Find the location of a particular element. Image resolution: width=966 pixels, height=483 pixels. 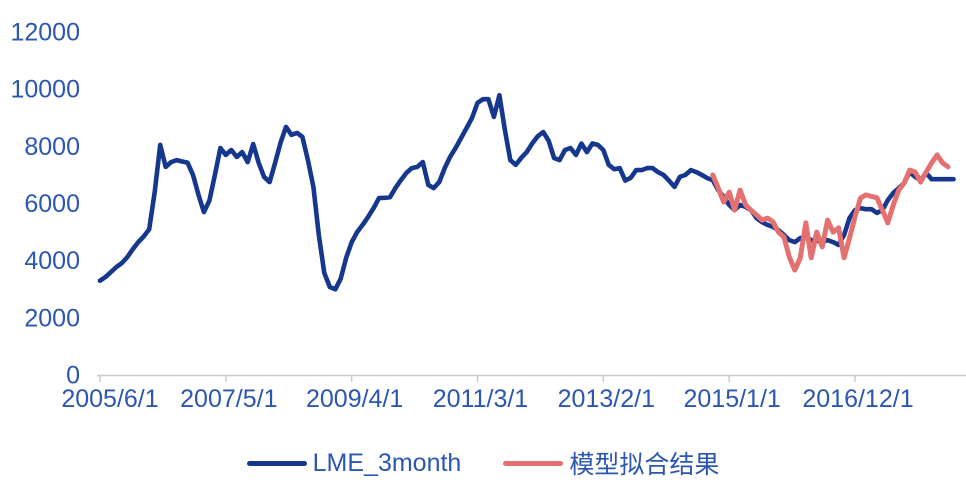

legend: LME_3month 模型拟合结果 is located at coordinates (483, 463).